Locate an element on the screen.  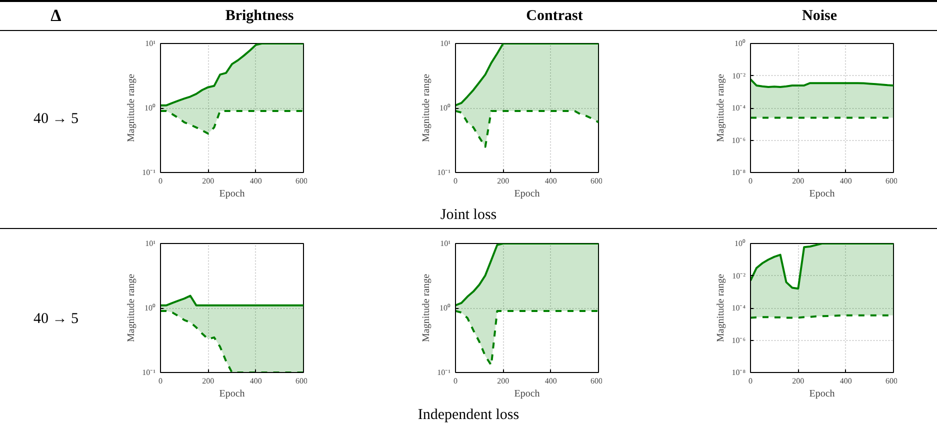
text: Joint loss is located at coordinates (468, 215).